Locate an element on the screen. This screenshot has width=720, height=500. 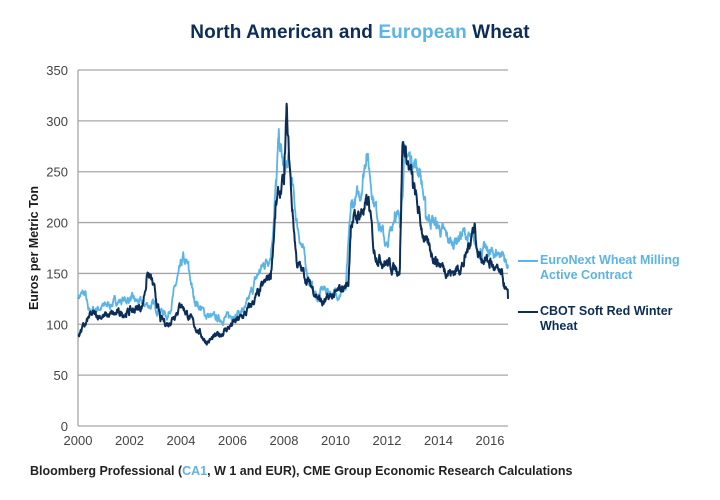
legend-label-euronext-line1: EuroNext Wheat Milling is located at coordinates (610, 260).